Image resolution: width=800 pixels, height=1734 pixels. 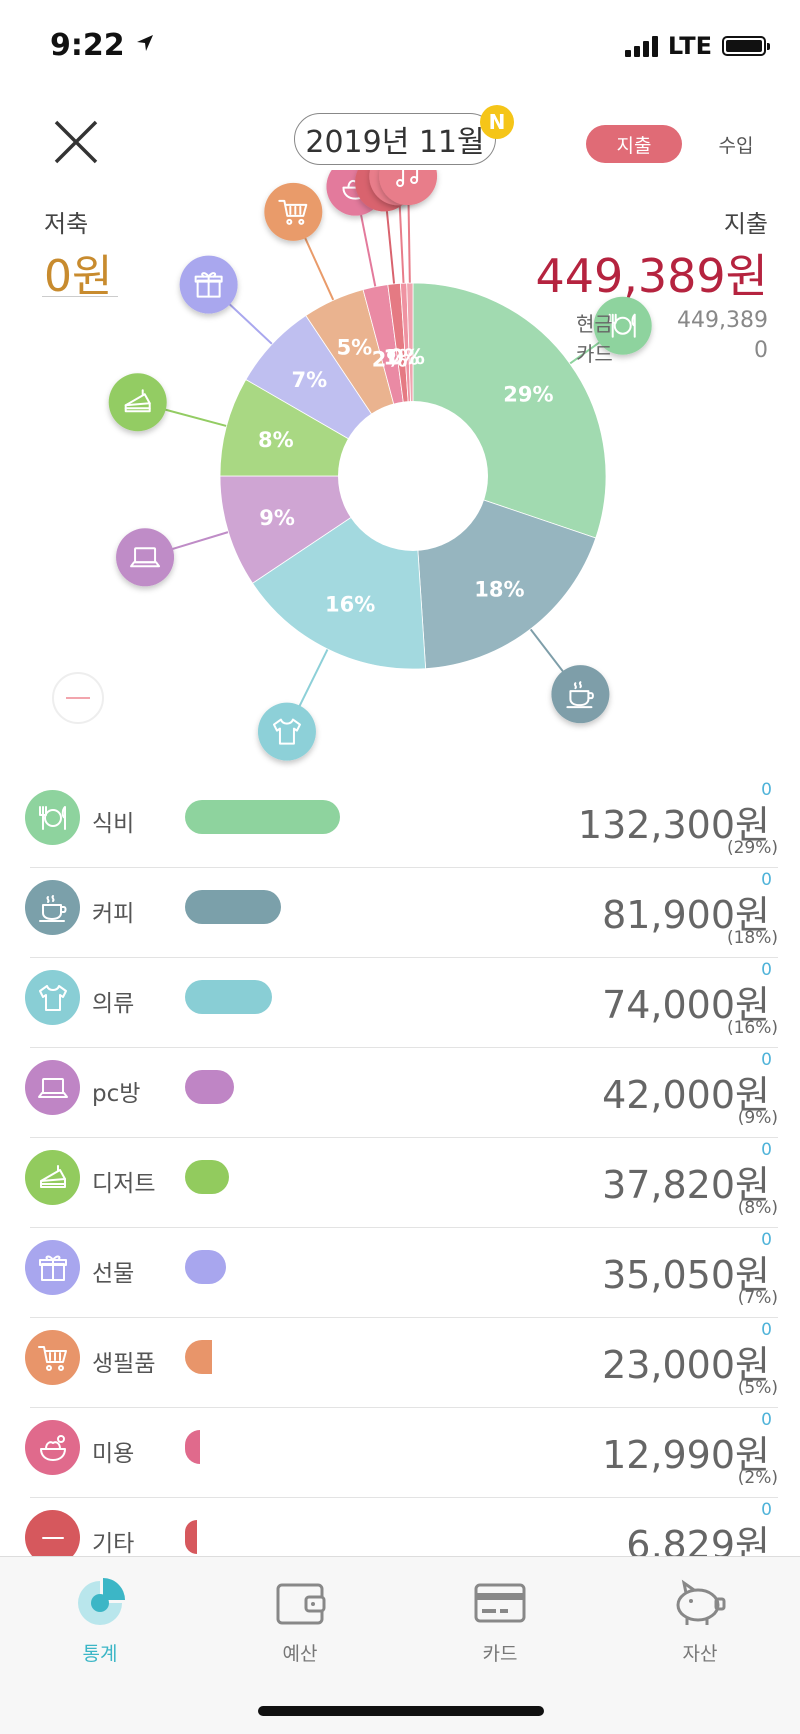 I want to click on category-name: 기타, so click(x=113, y=1544).